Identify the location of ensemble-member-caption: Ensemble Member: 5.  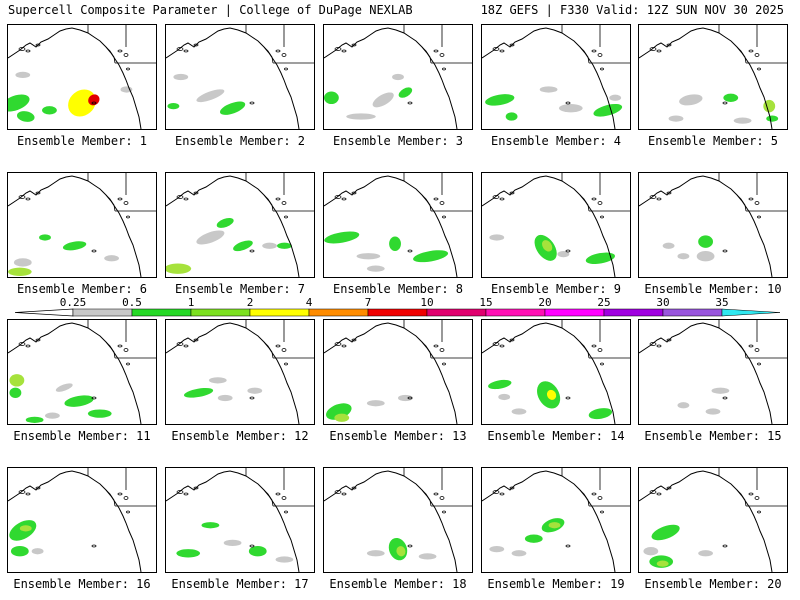
(713, 141).